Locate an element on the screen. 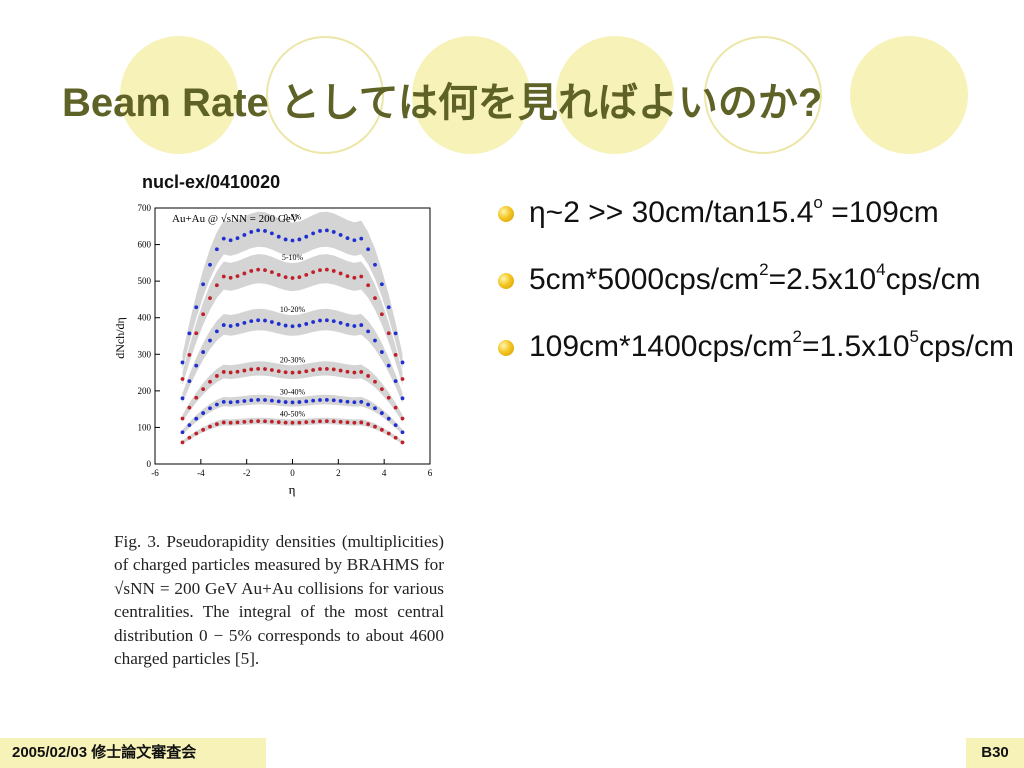 The image size is (1024, 768). x-tick-label: -6 is located at coordinates (155, 473).